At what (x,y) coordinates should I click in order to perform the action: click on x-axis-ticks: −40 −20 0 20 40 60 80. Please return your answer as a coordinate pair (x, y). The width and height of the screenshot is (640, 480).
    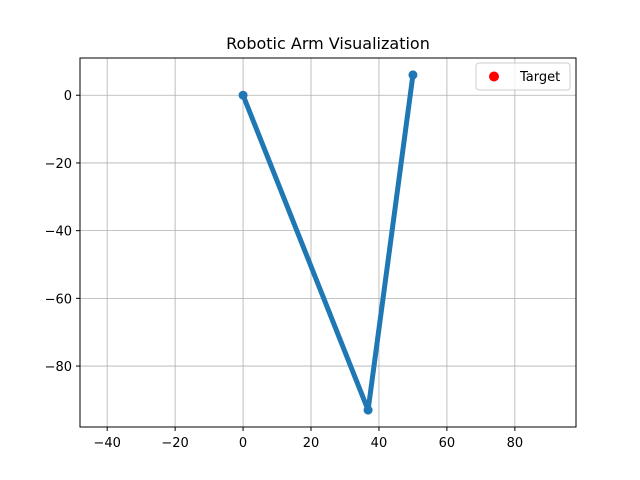
    Looking at the image, I should click on (308, 439).